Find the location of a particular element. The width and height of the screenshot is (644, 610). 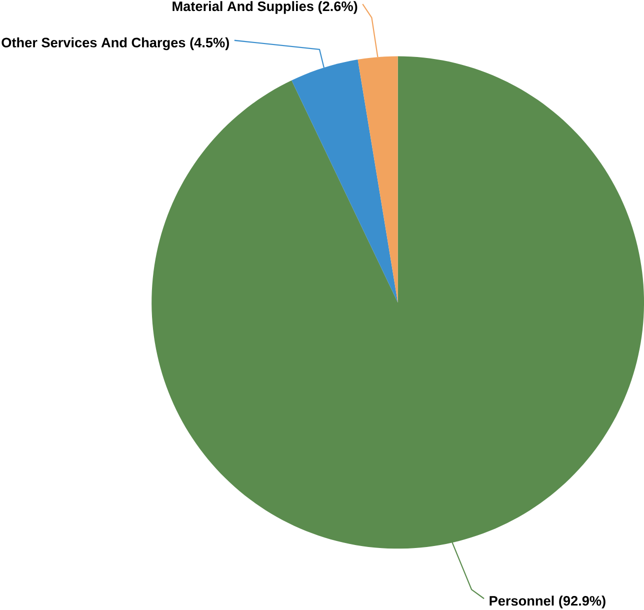

slice-label: Other Services And Charges is located at coordinates (94, 44).